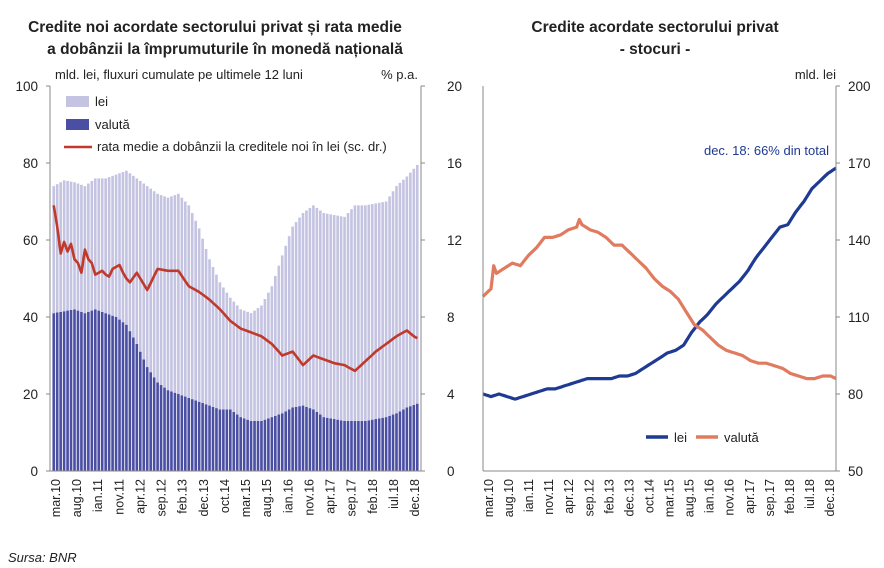 The width and height of the screenshot is (884, 568). Describe the element at coordinates (859, 240) in the screenshot. I see `y-tick-label: 140` at that location.